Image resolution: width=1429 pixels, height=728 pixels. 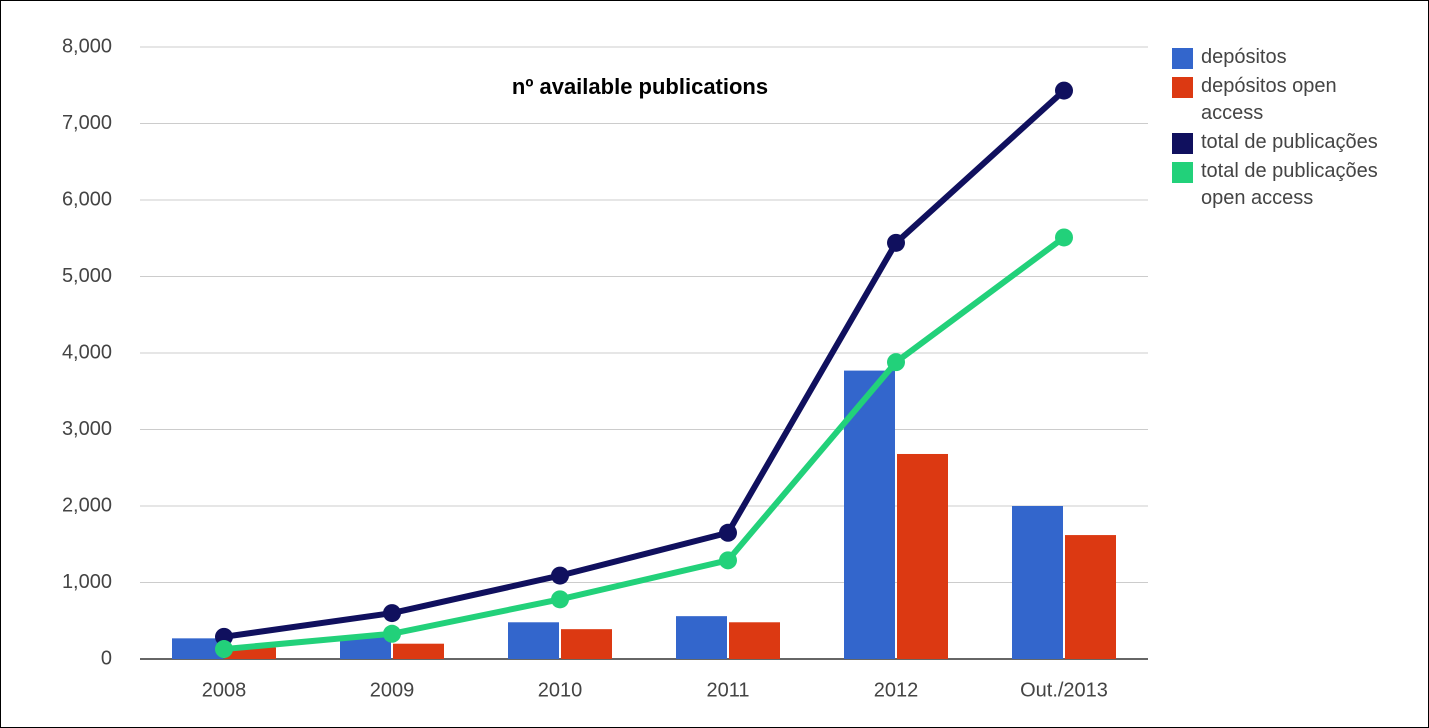 What do you see at coordinates (1289, 184) in the screenshot?
I see `legend-label: total de publicações open access` at bounding box center [1289, 184].